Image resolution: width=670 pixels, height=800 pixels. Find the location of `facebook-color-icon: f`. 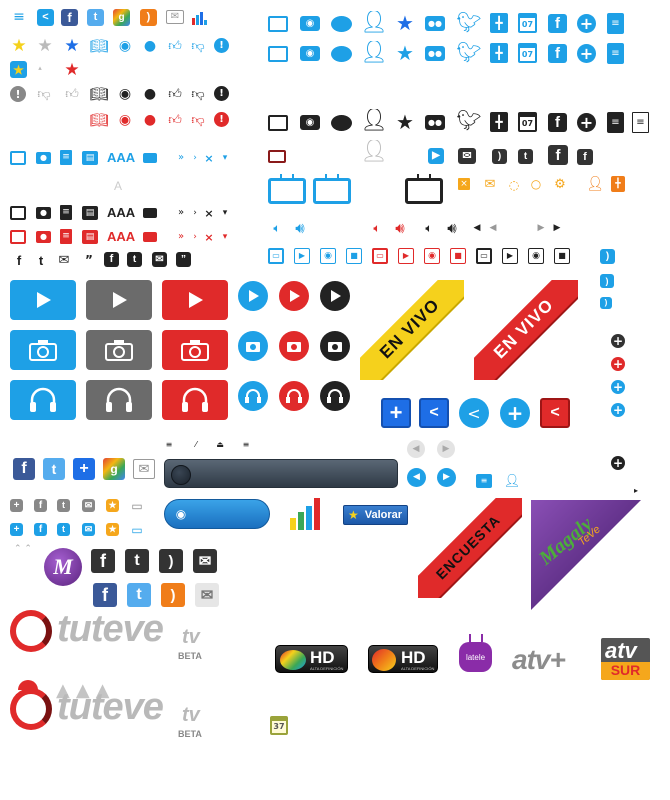

facebook-color-icon: f is located at coordinates (105, 595).